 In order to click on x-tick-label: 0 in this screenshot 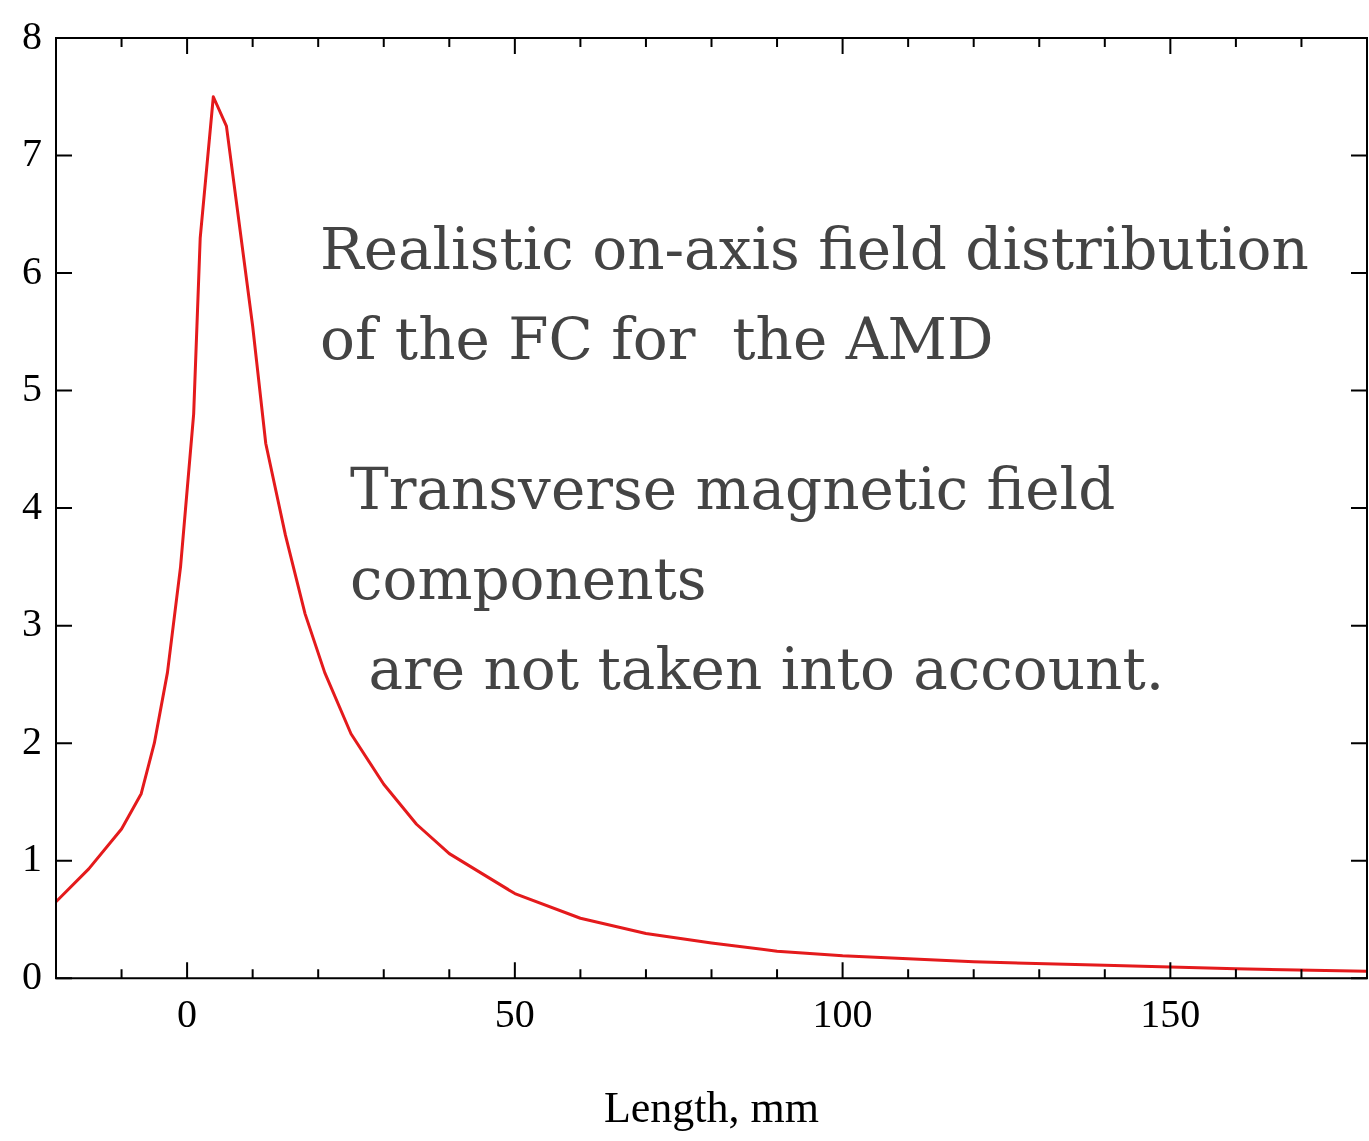, I will do `click(187, 1013)`.